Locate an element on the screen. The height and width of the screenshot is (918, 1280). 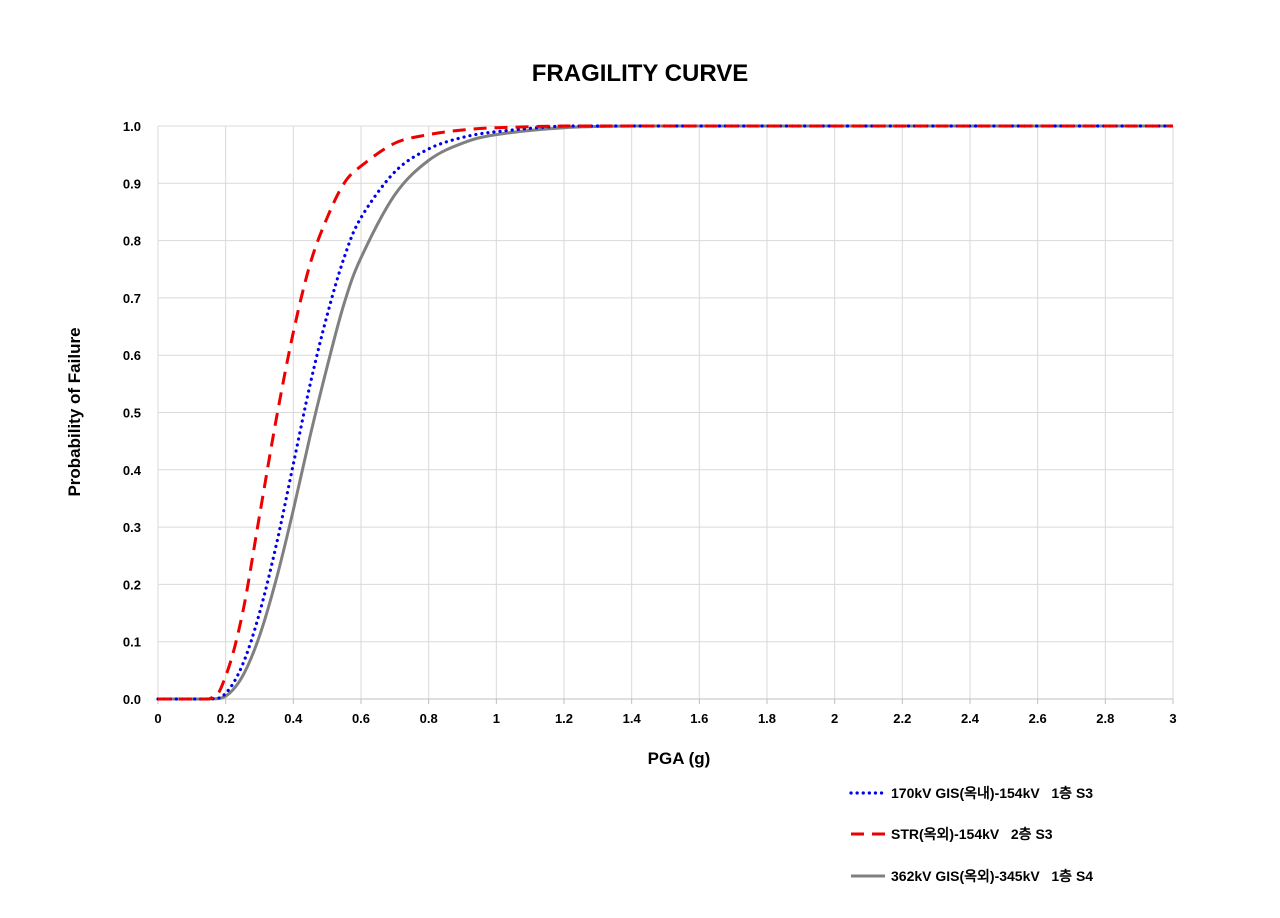
y-tick-label: 0.9 is located at coordinates (132, 183).